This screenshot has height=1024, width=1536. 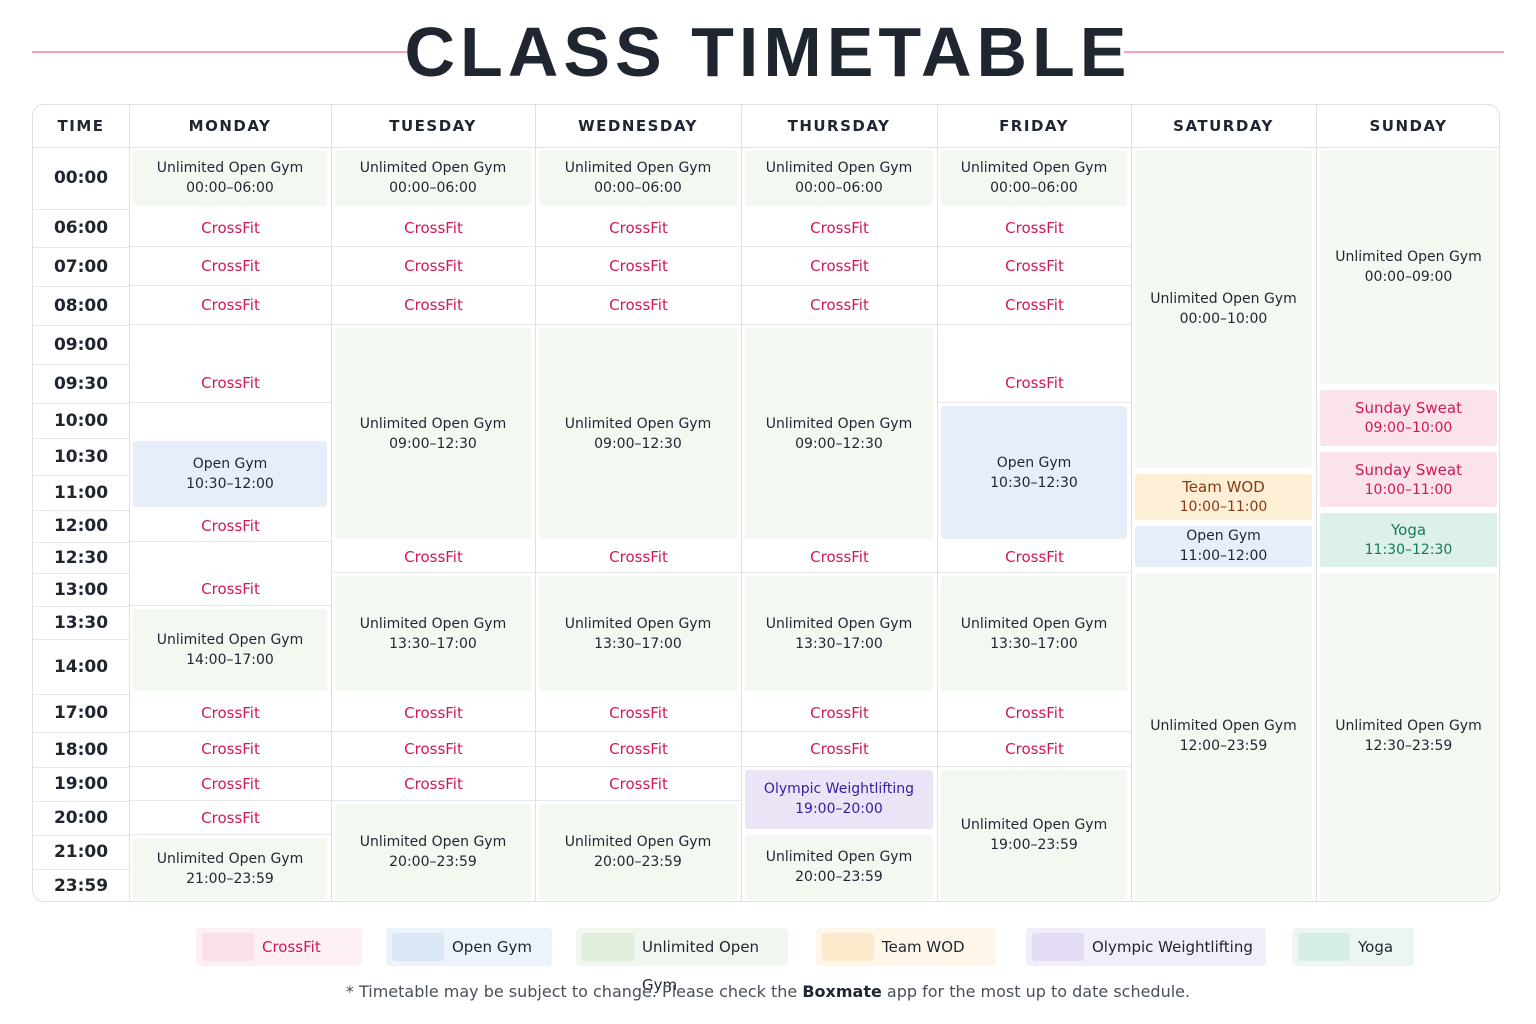 I want to click on class-slot-unlimited-open-gym: Unlimited Open Gym 19:00–23:59, so click(x=1034, y=835).